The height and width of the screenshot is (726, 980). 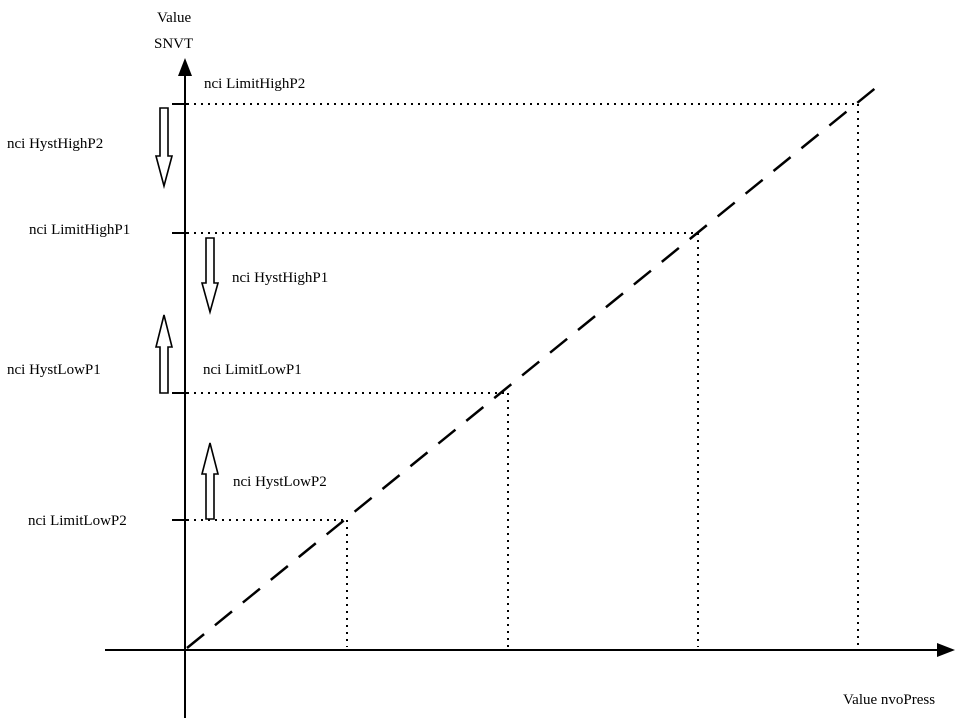 What do you see at coordinates (889, 700) in the screenshot?
I see `x-axis-label: Value nvoPress` at bounding box center [889, 700].